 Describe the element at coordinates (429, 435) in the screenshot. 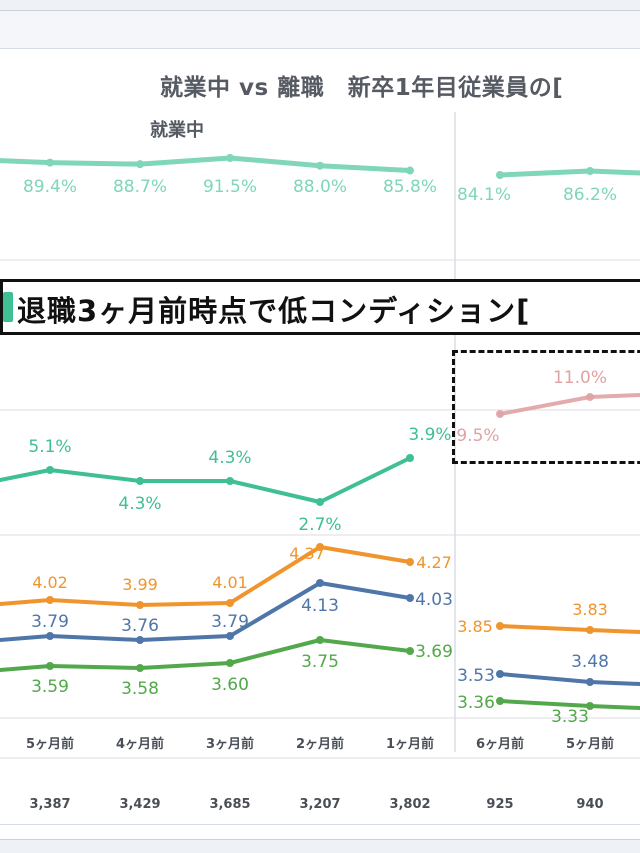

I see `data-label-low_condition_rate-p0-4: 3.9%` at that location.